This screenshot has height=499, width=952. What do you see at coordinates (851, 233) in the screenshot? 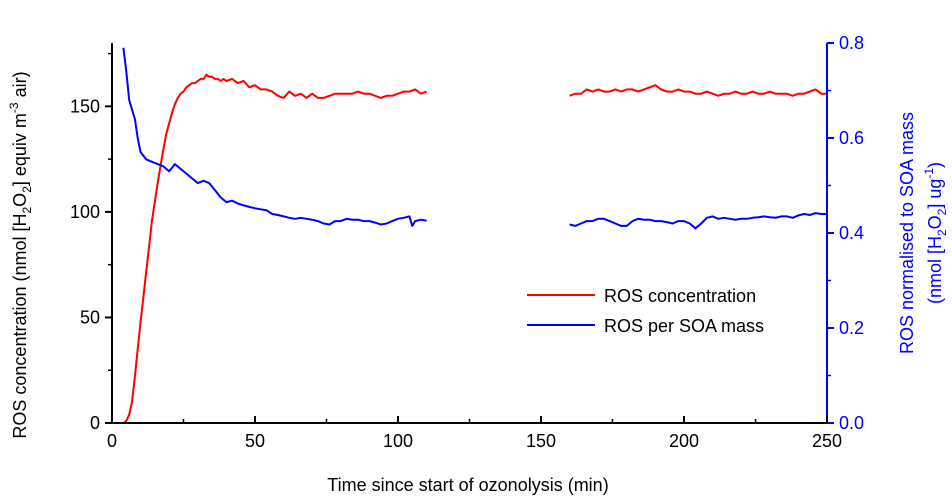
I see `y-right-tick-label: 0.4` at bounding box center [851, 233].